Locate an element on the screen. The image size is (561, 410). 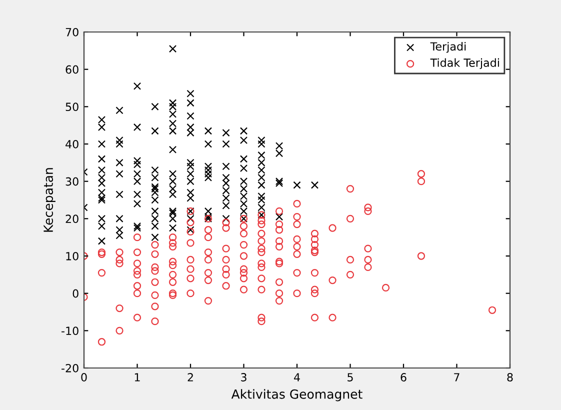
x-tick-label: 2 is located at coordinates (190, 377).